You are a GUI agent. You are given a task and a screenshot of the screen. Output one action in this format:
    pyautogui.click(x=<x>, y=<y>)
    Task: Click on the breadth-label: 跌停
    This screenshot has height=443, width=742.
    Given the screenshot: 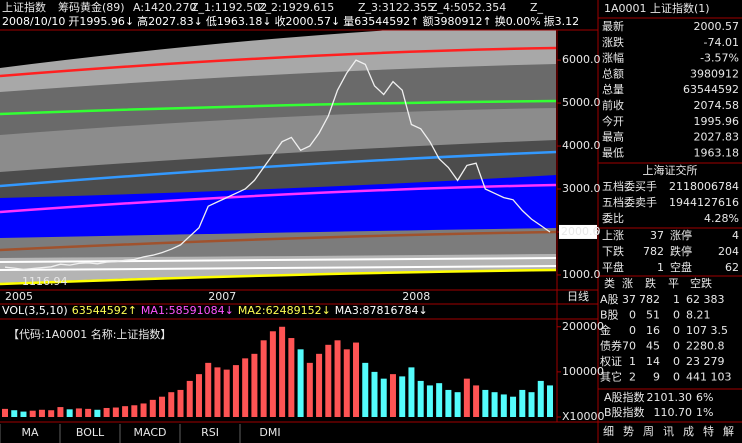 What is the action you would take?
    pyautogui.click(x=681, y=251)
    